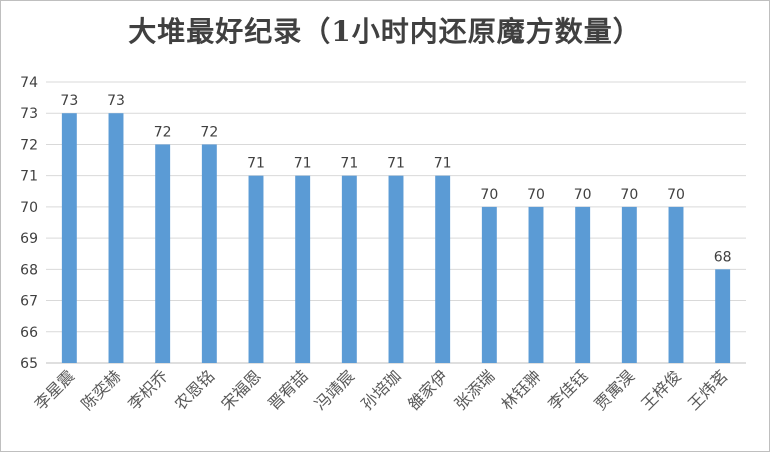  What do you see at coordinates (29, 223) in the screenshot?
I see `y-axis-ticks: 65 66 67 68 69 70 71 72 73 74` at bounding box center [29, 223].